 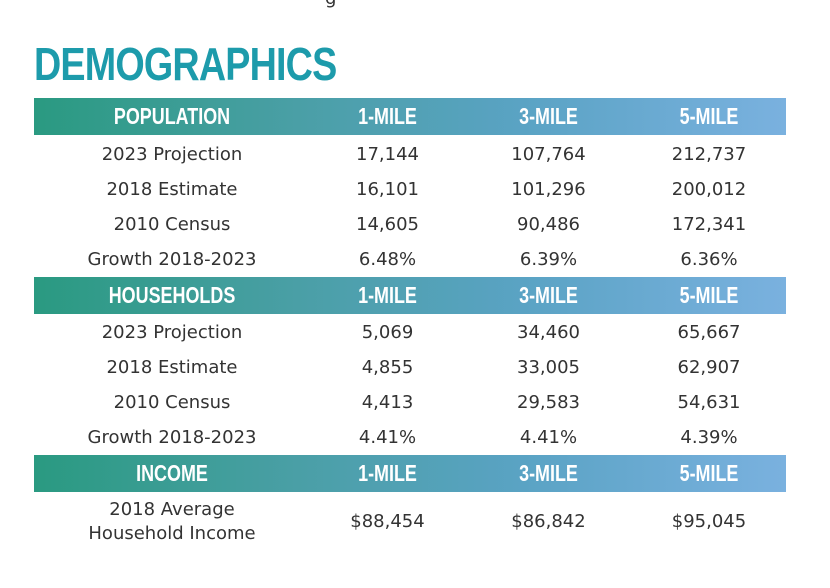 What do you see at coordinates (387, 259) in the screenshot?
I see `value-1-mile: 6.48%` at bounding box center [387, 259].